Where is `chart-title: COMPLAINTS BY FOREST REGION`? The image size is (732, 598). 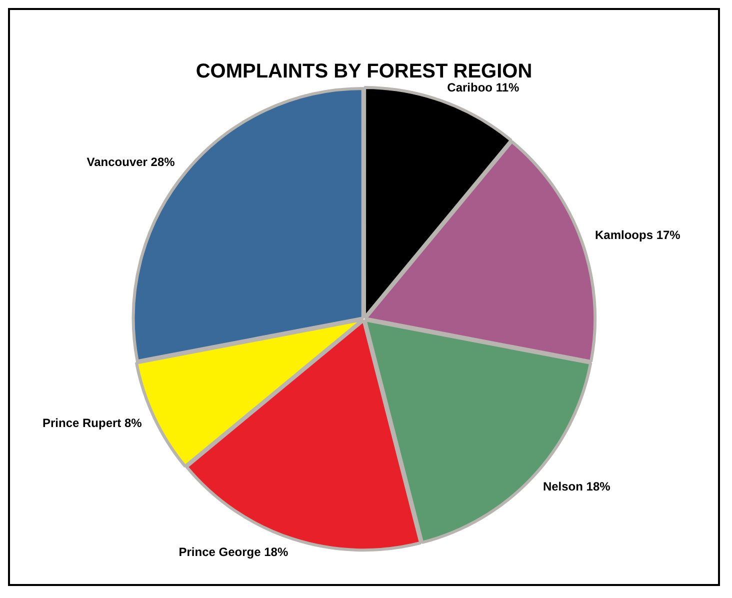 chart-title: COMPLAINTS BY FOREST REGION is located at coordinates (364, 71).